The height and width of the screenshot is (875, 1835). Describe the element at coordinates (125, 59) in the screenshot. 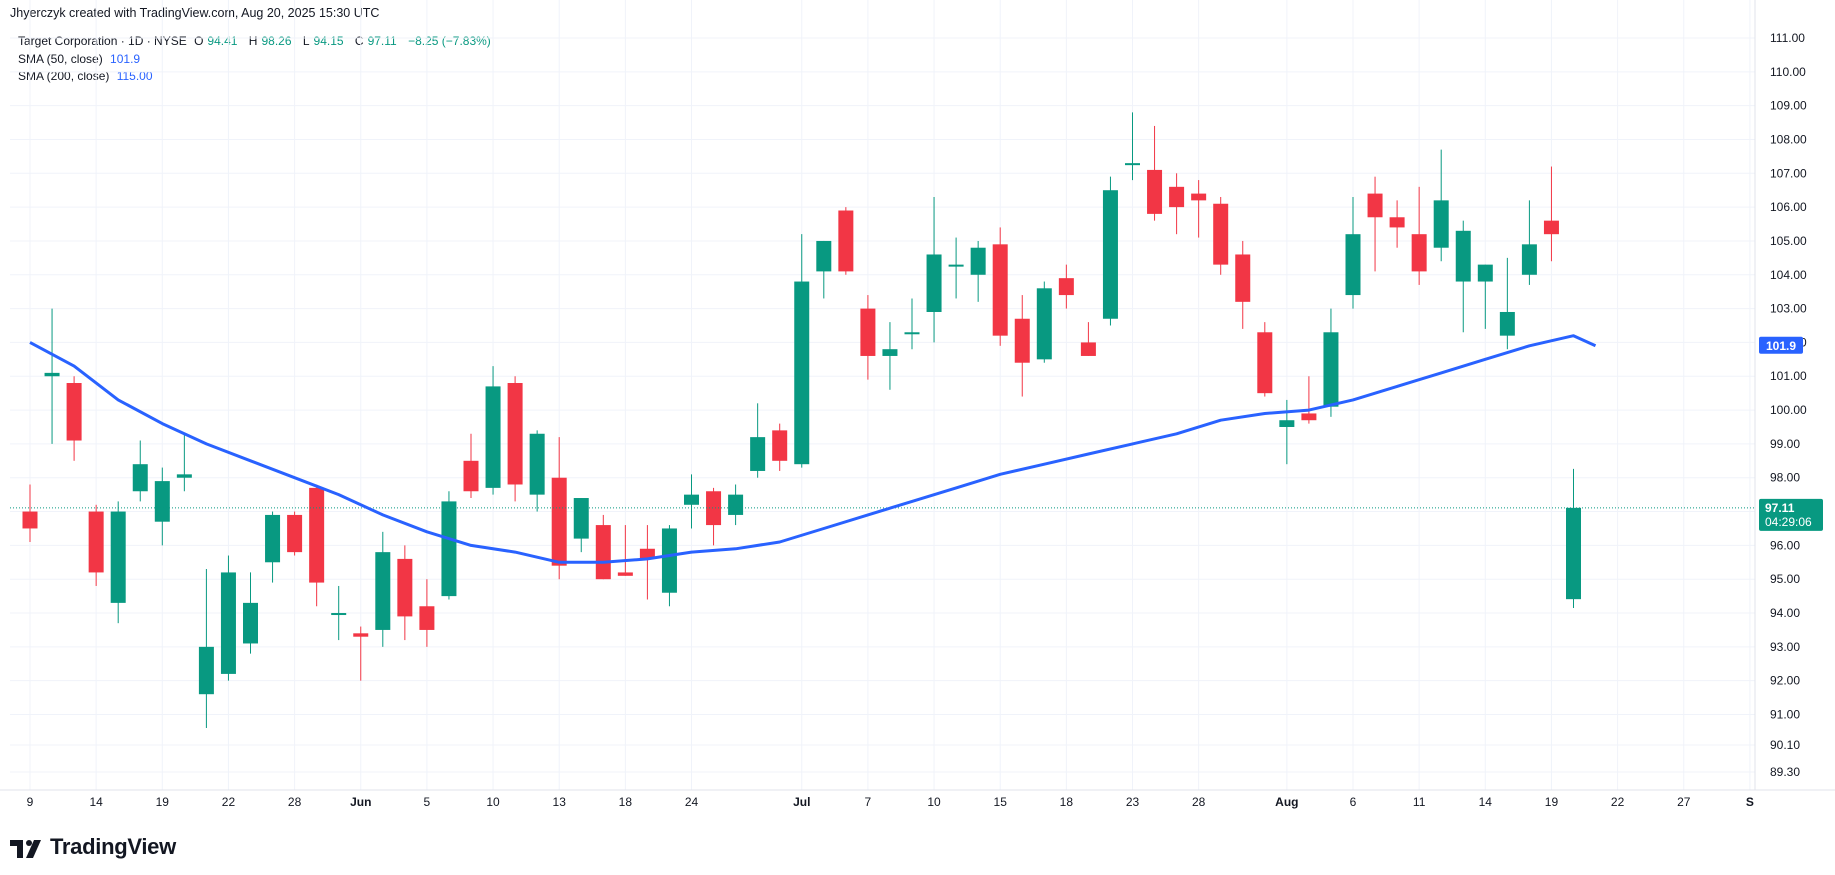

I see `sma50-value: 101.9` at that location.